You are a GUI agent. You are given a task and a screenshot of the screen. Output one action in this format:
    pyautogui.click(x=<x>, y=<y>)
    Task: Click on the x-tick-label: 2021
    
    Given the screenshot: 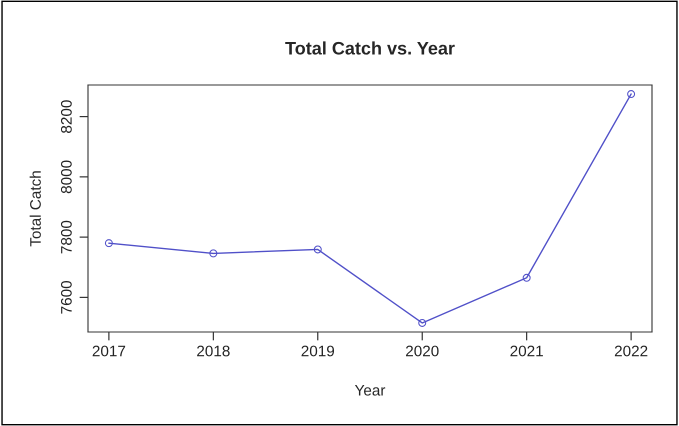 What is the action you would take?
    pyautogui.click(x=526, y=351)
    